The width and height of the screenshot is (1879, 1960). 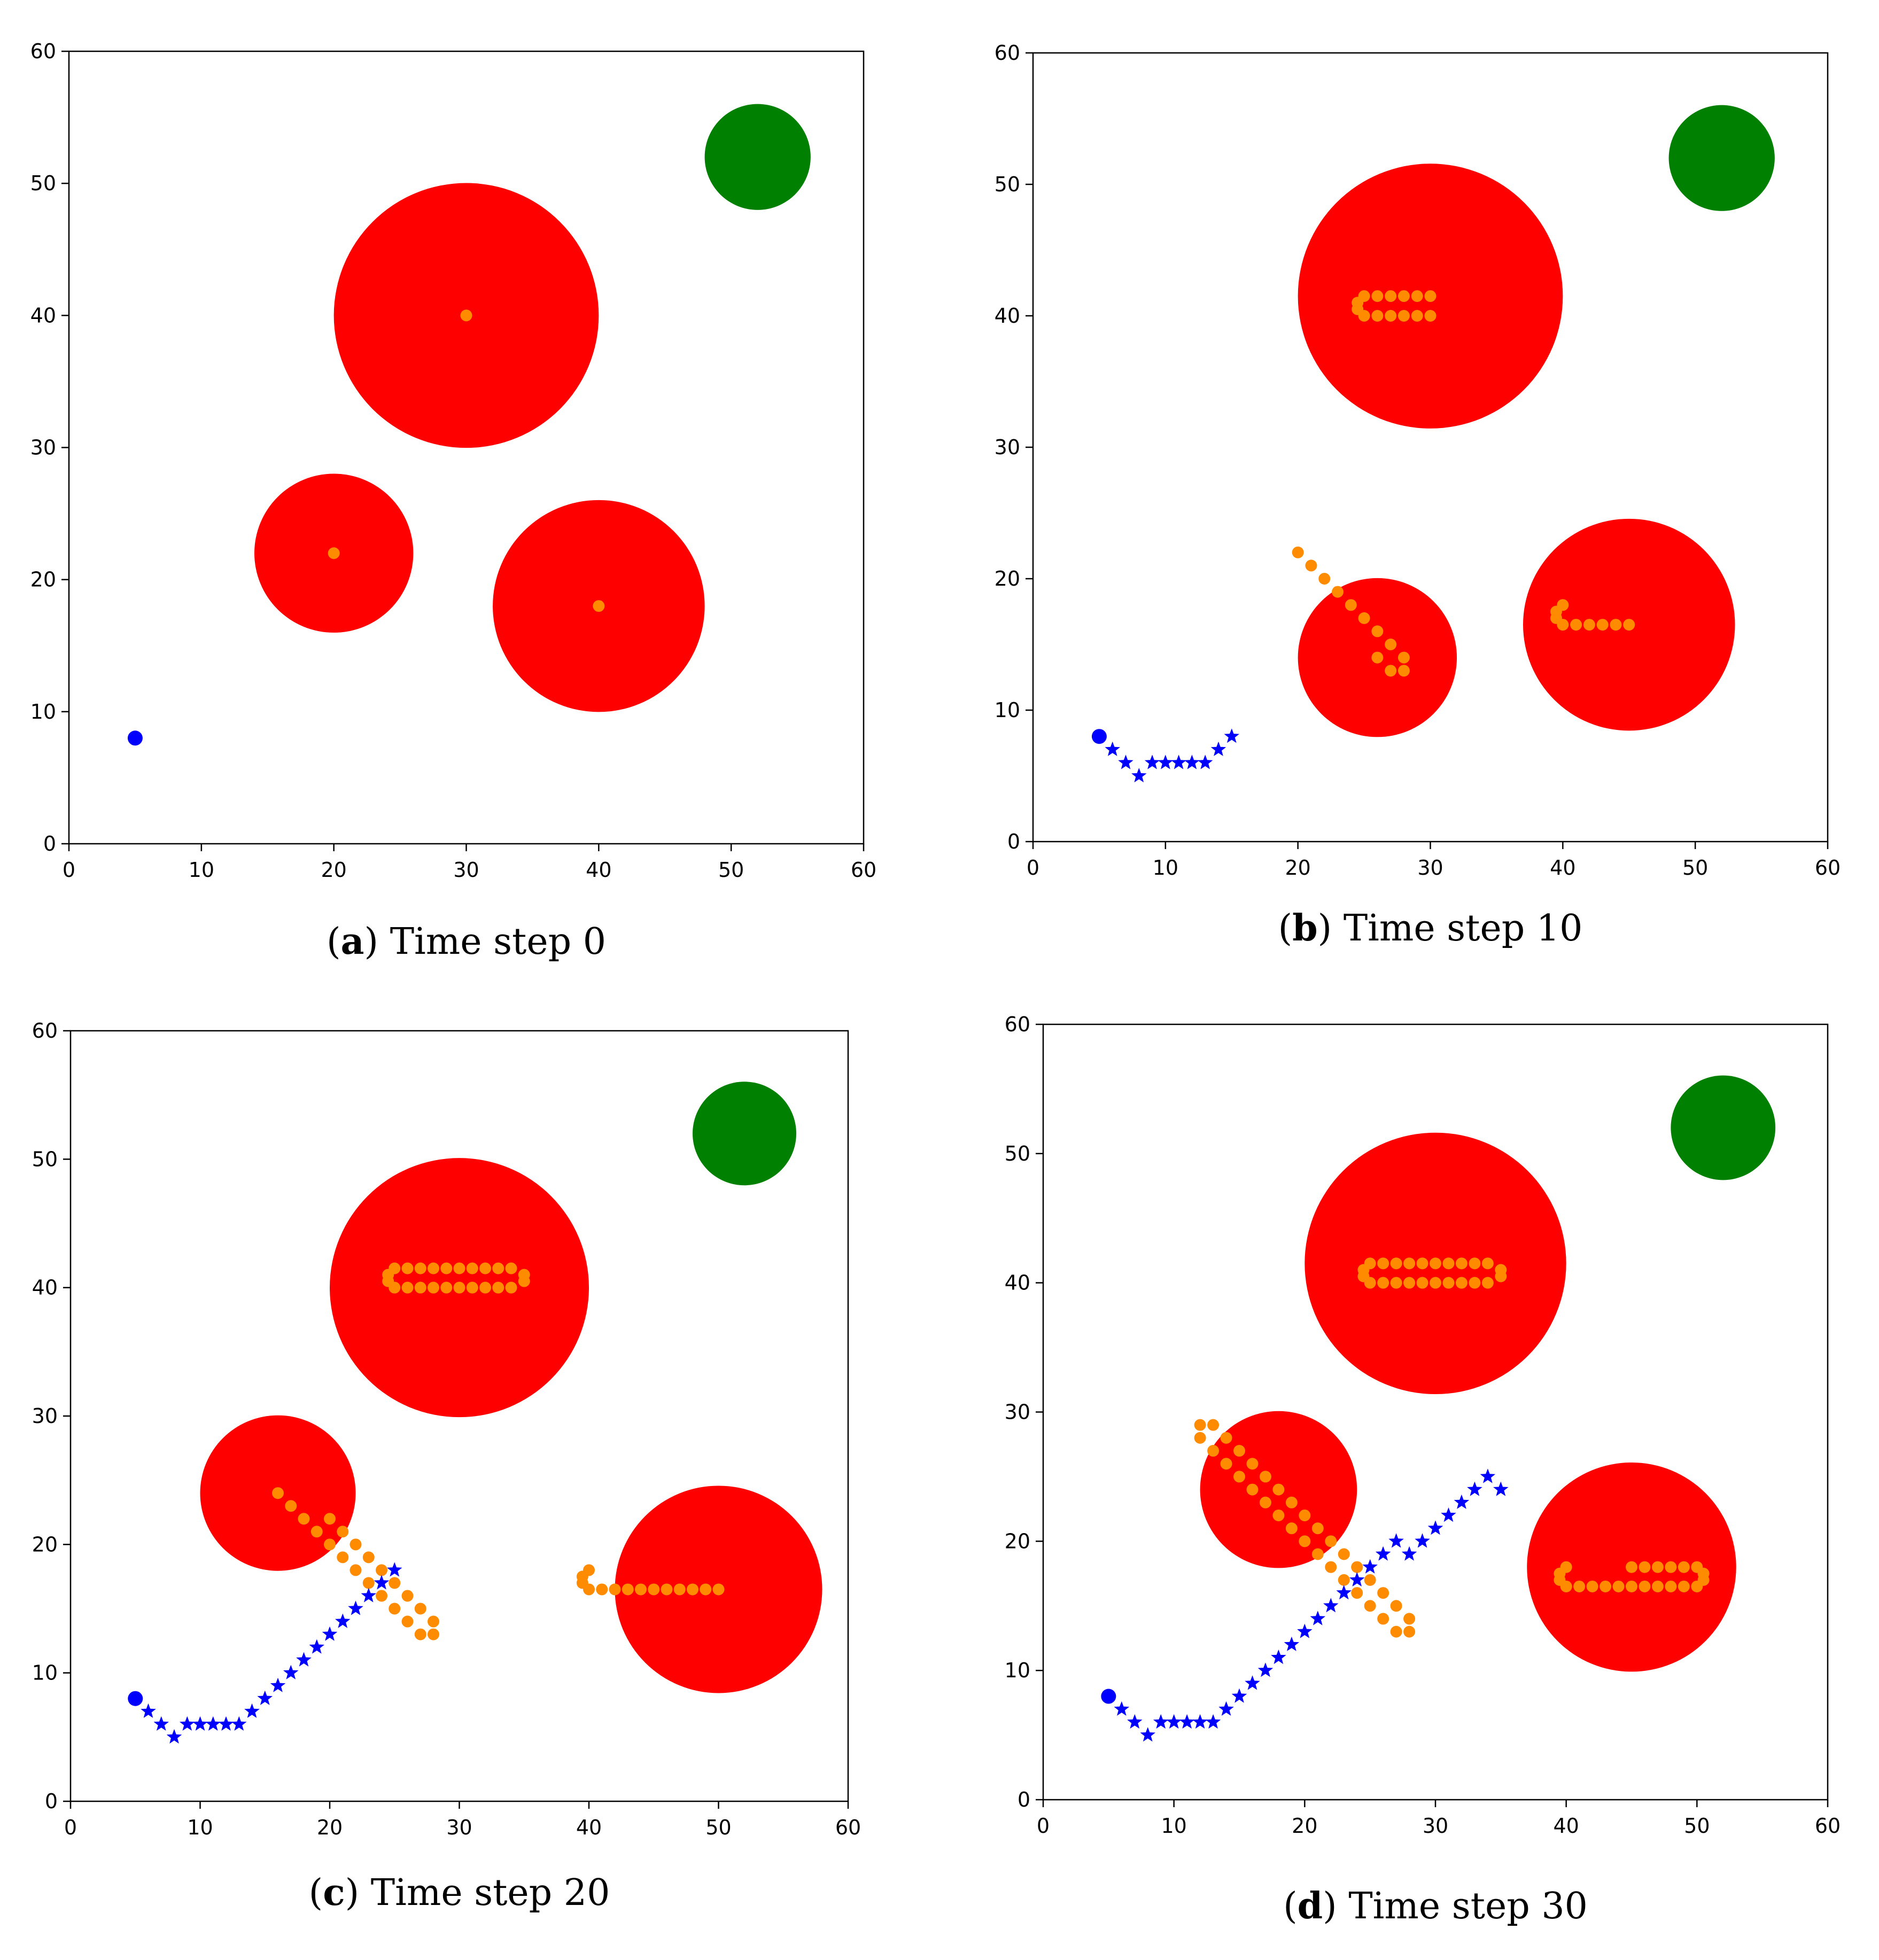 I want to click on y-tick-label: 40, so click(x=43, y=315).